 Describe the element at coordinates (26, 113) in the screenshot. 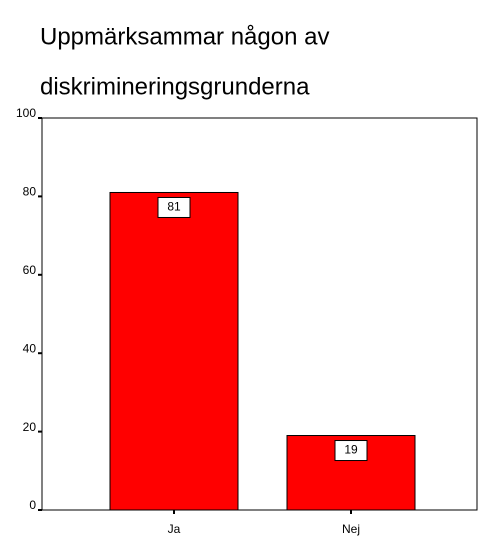

I see `y-tick-label: 100` at that location.